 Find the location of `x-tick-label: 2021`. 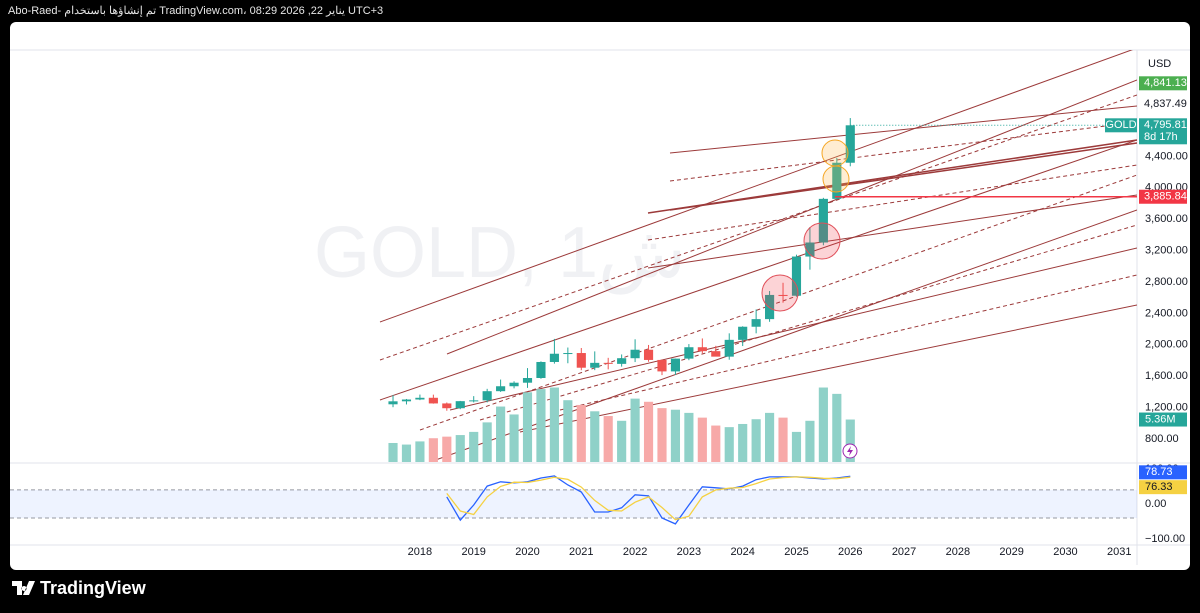

x-tick-label: 2021 is located at coordinates (581, 552).